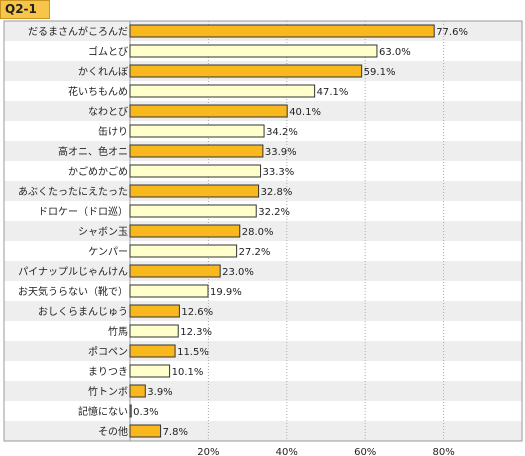  I want to click on category-label: まりつき, so click(108, 372).